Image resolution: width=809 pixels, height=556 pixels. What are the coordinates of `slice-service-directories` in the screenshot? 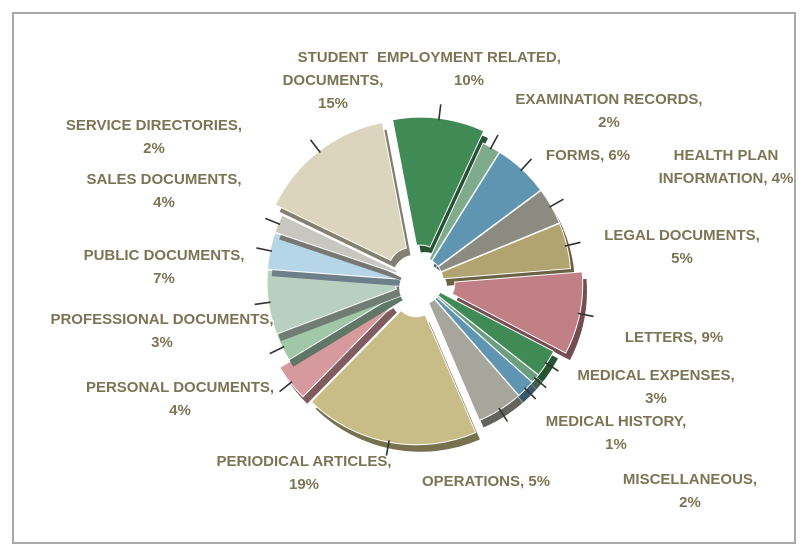 It's located at (336, 244).